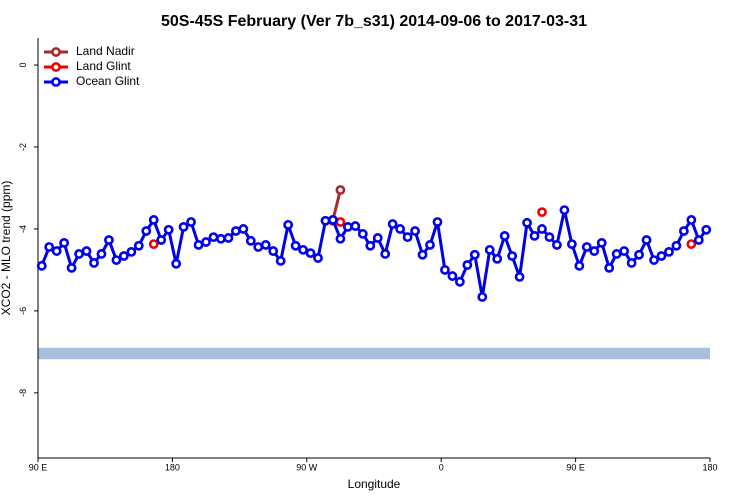  I want to click on y-axis-label: XCO2 - MLO trend (ppm), so click(6, 248).